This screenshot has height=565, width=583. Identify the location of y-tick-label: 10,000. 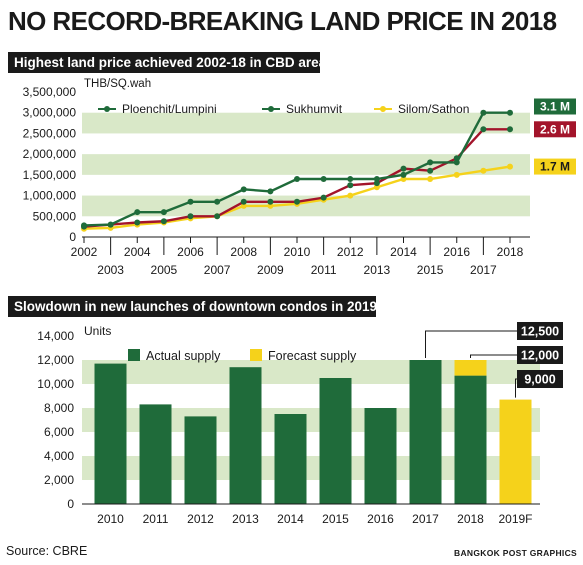
(55, 384).